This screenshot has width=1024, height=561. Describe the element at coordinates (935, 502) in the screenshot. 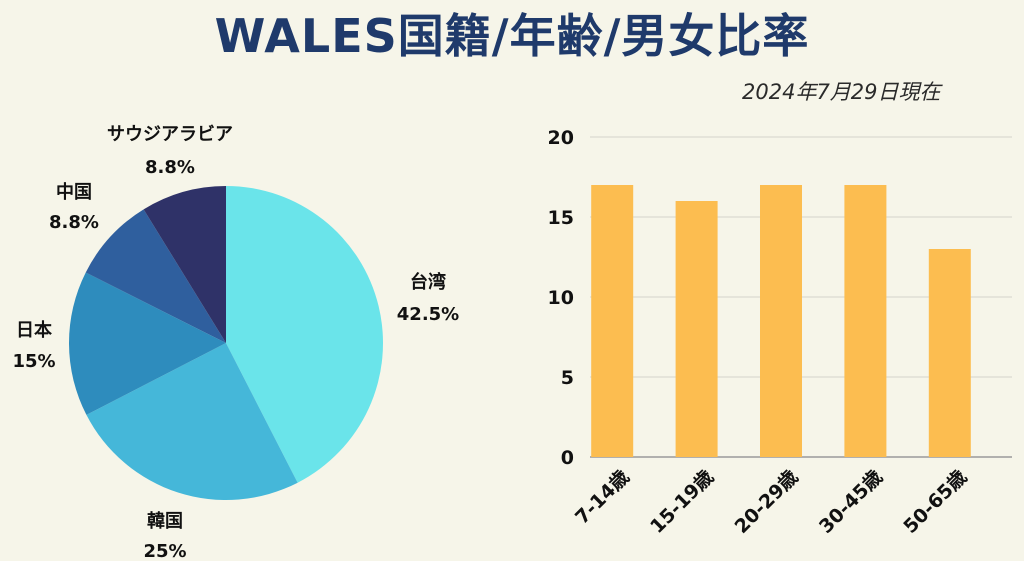

I see `x-tick-label: 50-65歳` at that location.